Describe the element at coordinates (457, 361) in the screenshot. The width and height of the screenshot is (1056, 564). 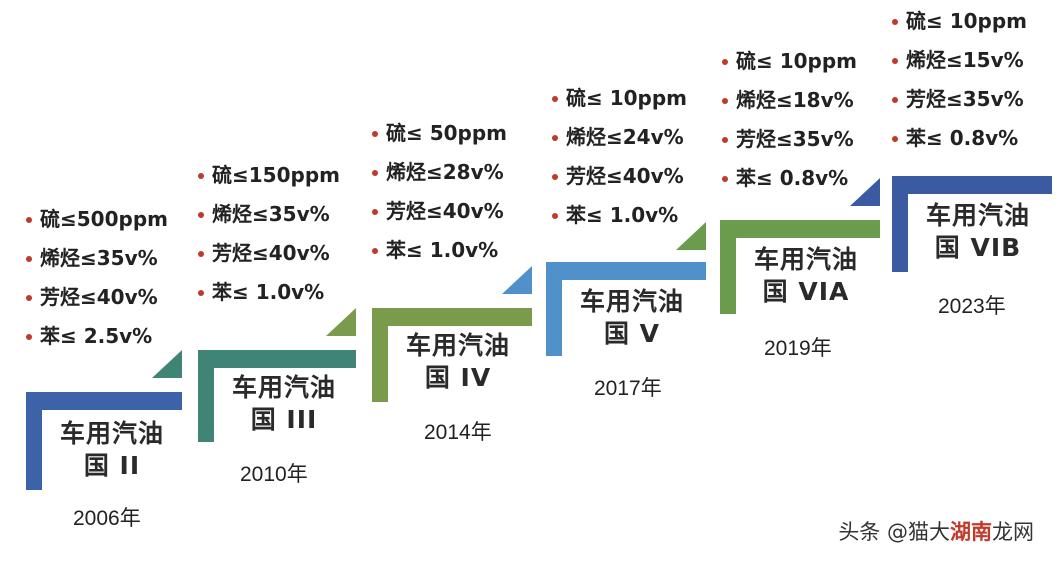
I see `stage-3-label: 车用汽油 国 IV` at that location.